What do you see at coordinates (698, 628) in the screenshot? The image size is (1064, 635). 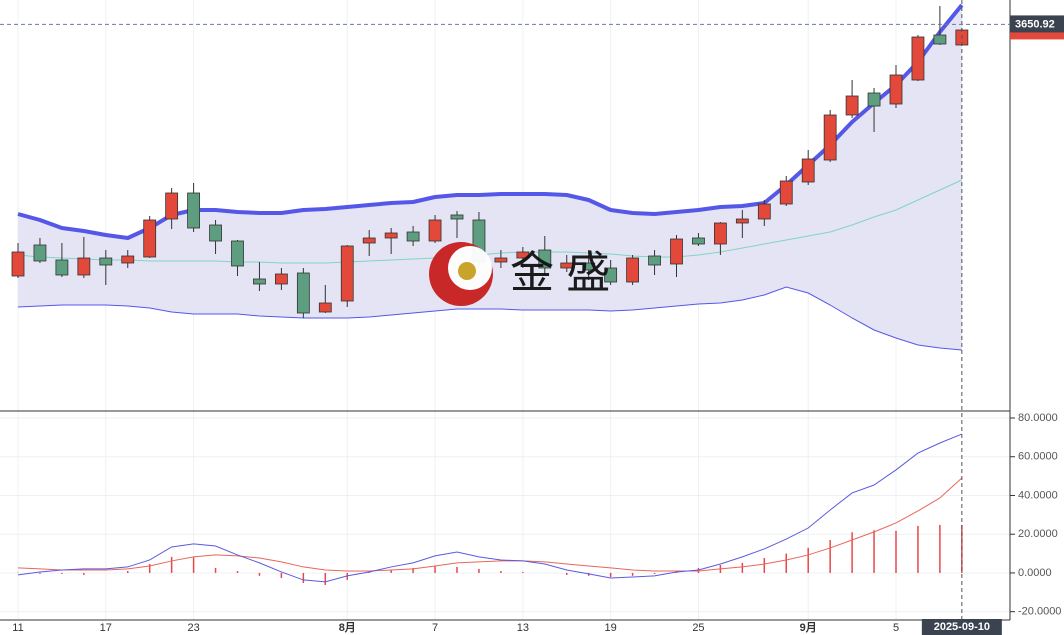 I see `x-tick-label: 25` at bounding box center [698, 628].